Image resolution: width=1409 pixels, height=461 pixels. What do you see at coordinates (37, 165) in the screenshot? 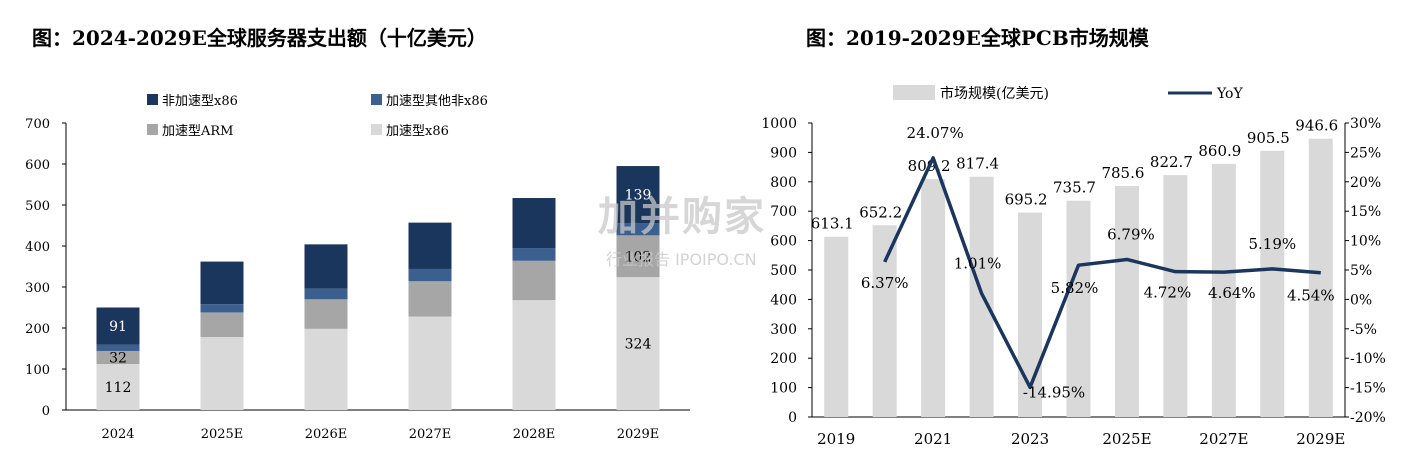
I see `y-tick-label: 600` at bounding box center [37, 165].